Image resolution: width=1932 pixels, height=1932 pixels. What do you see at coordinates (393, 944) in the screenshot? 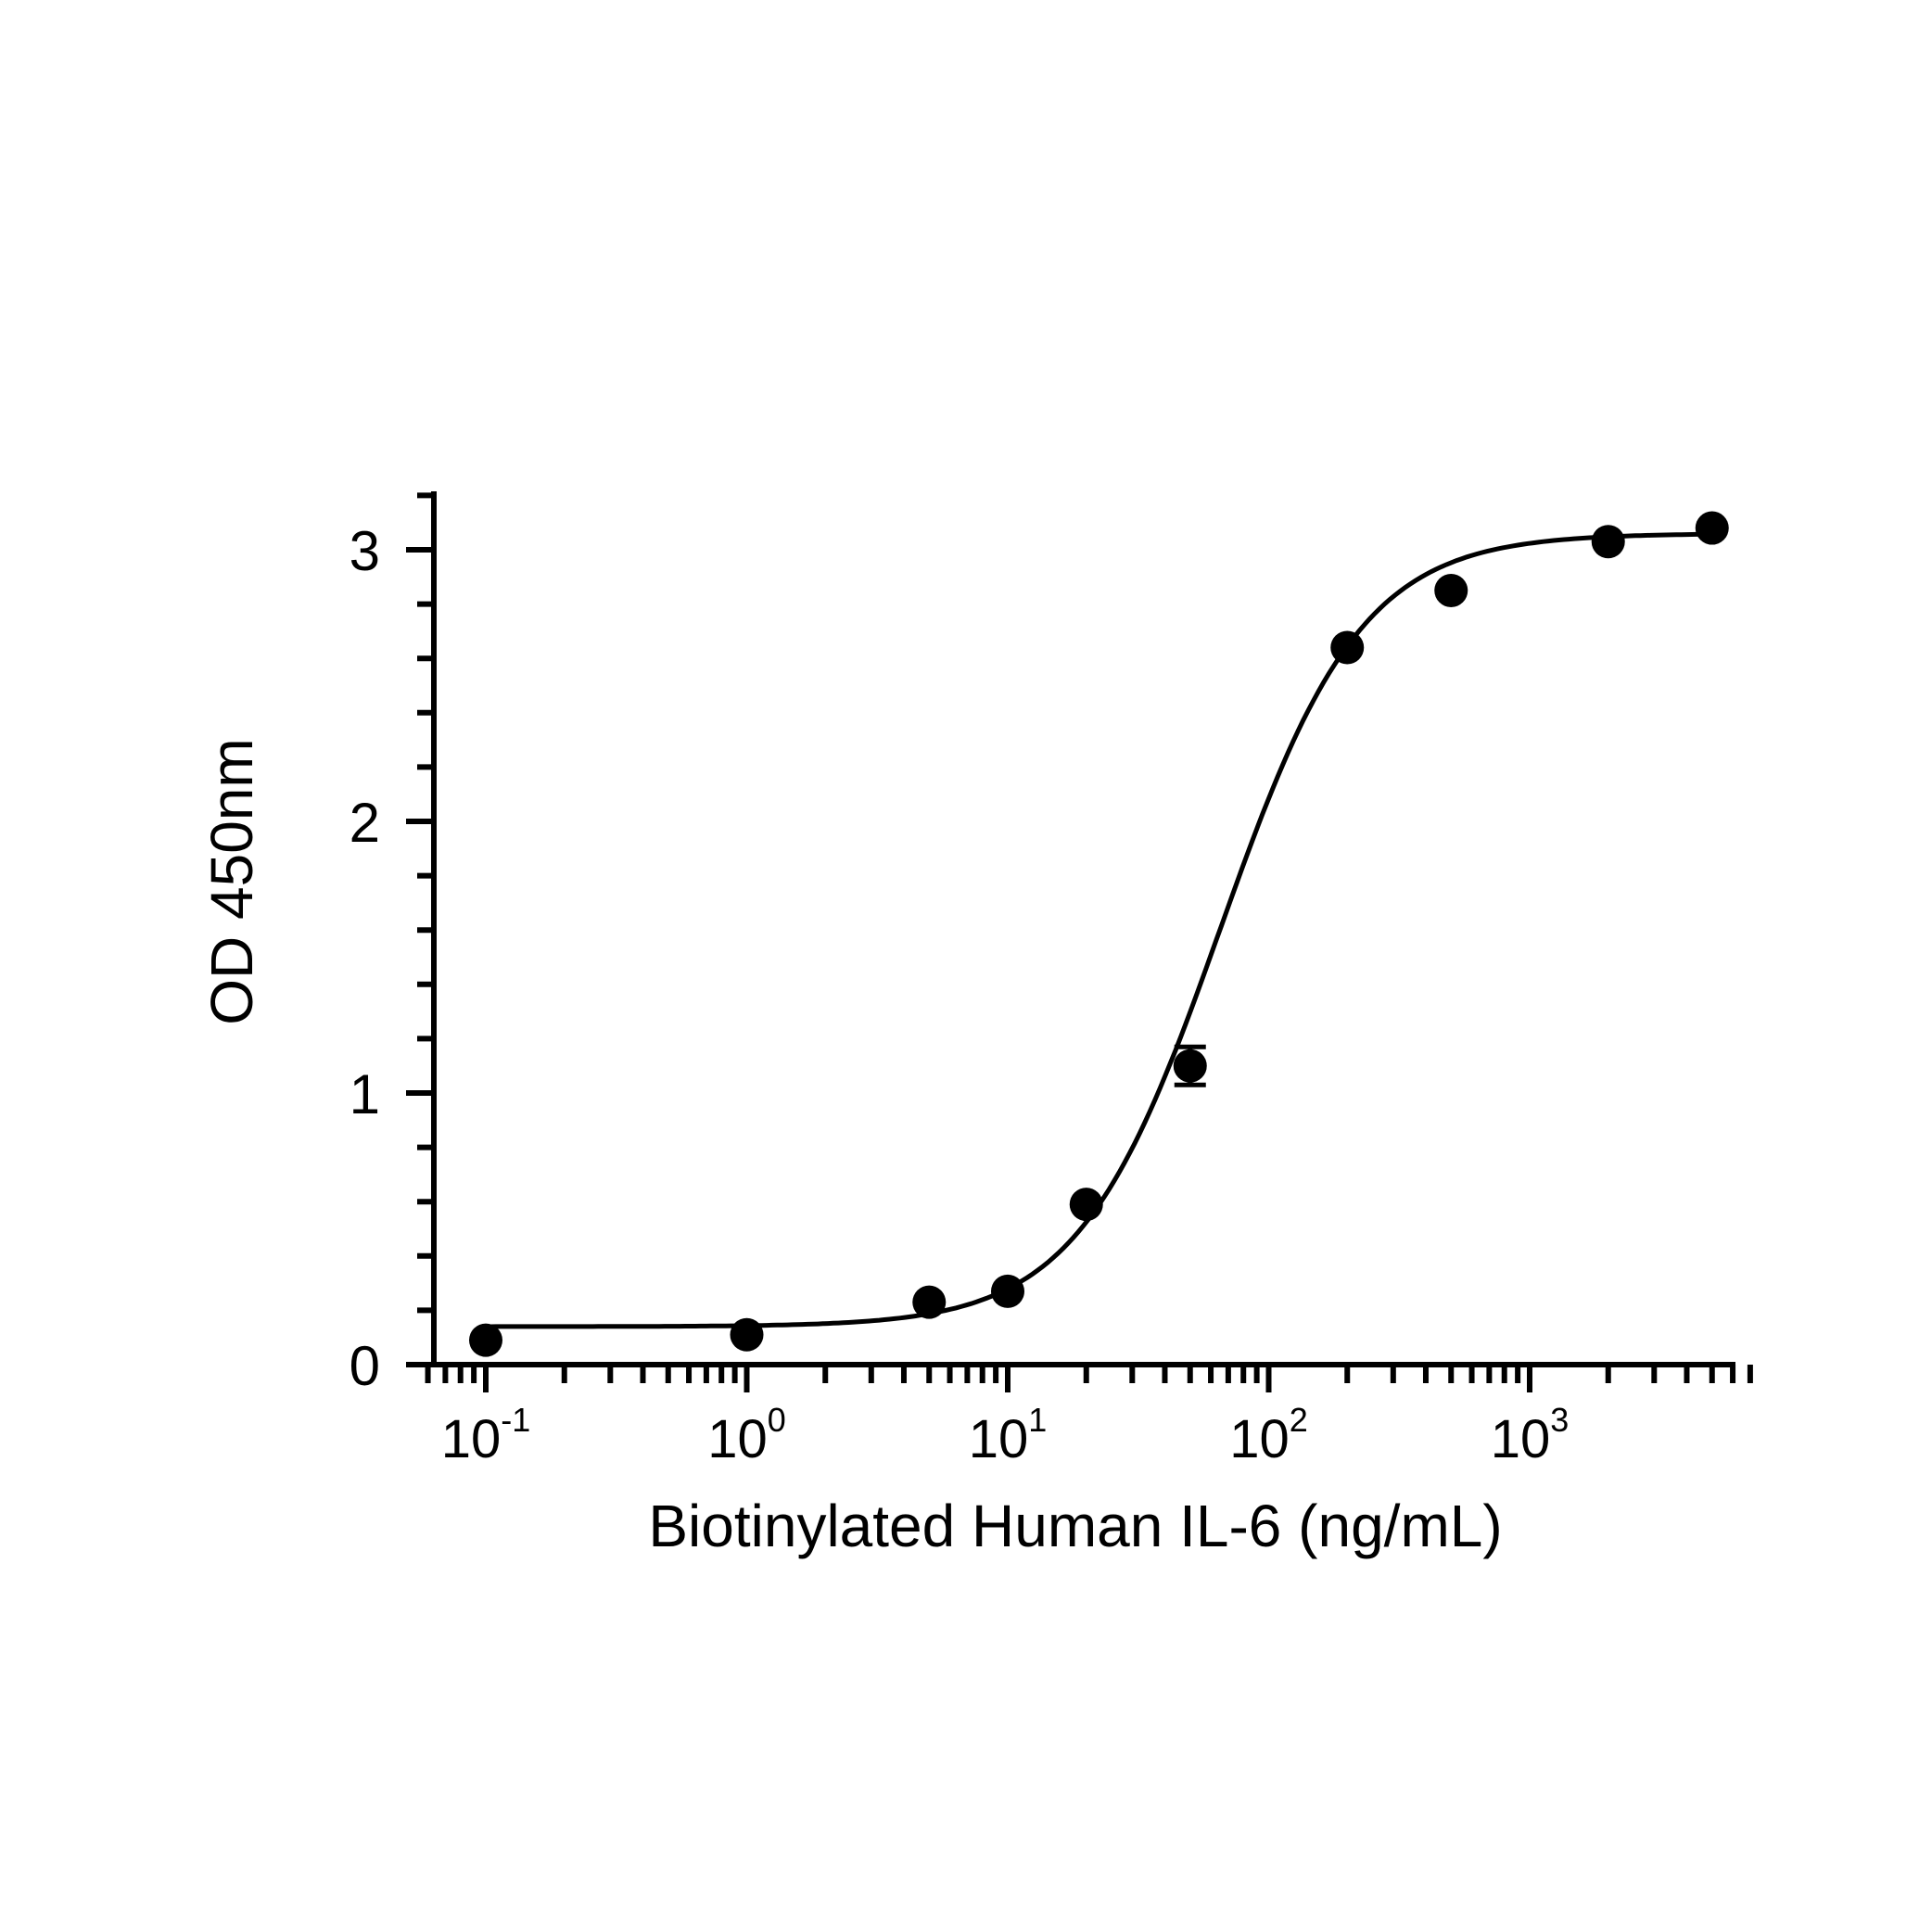
I see `y-axis: 0 1 2 3` at bounding box center [393, 944].